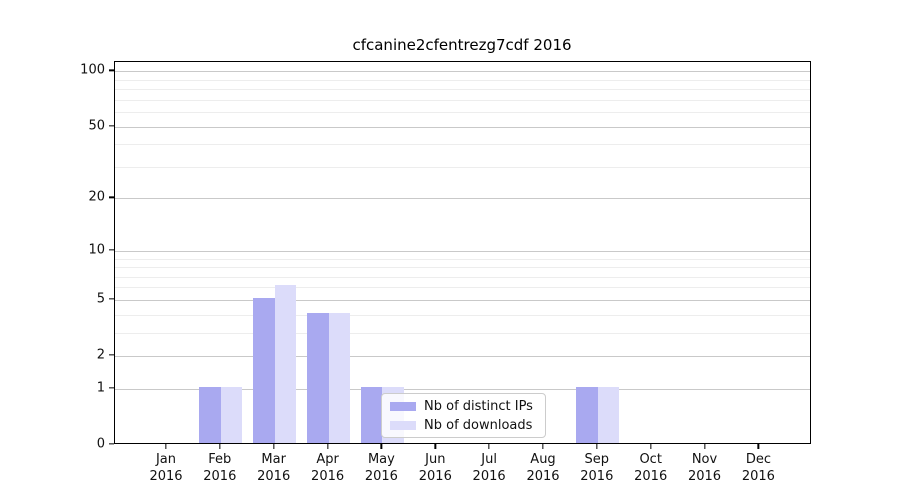 This screenshot has height=500, width=900. Describe the element at coordinates (327, 446) in the screenshot. I see `x-tickmark-apr` at that location.